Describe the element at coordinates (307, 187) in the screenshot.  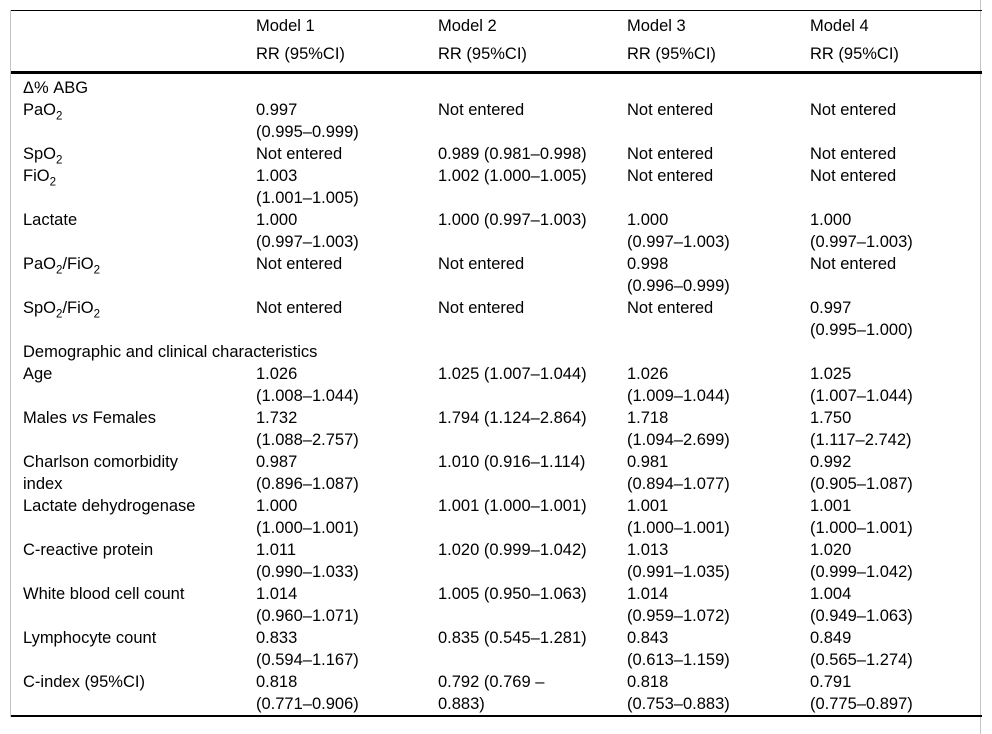
I see `cell-value: 1.003 (1.001–1.005)` at that location.